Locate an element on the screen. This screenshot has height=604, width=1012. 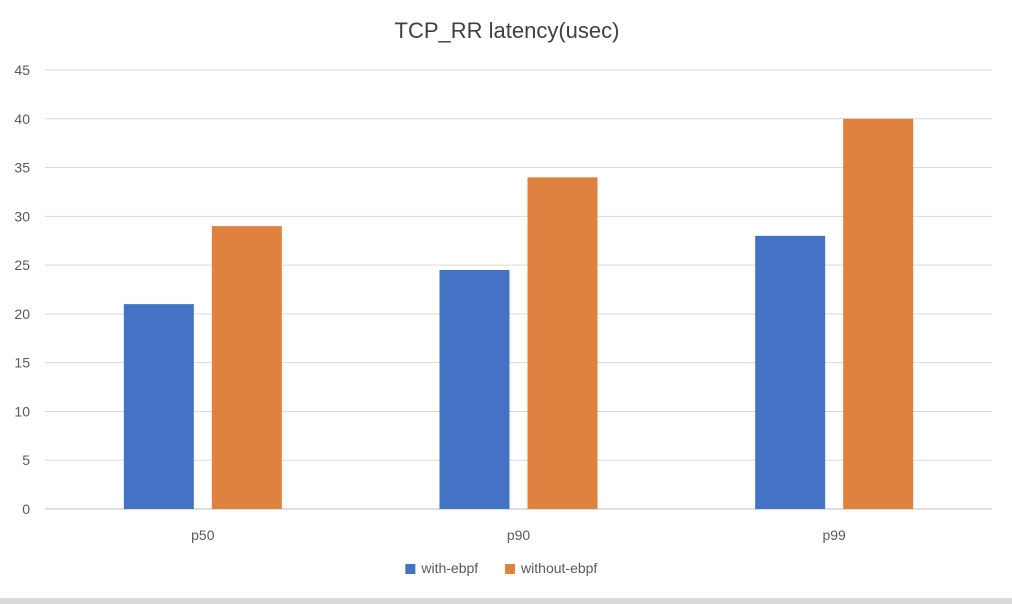
bar-with-ebpf-p90 is located at coordinates (474, 389).